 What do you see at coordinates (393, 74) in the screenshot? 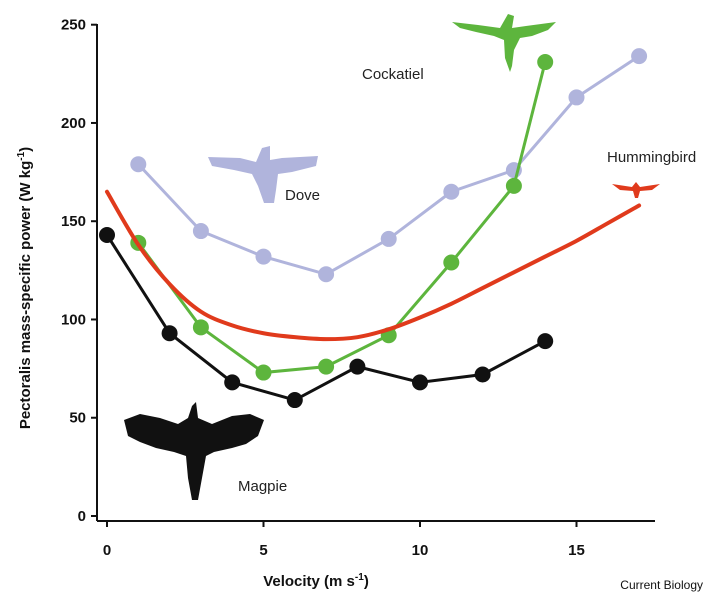
I see `series-label-cockatiel: Cockatiel` at bounding box center [393, 74].